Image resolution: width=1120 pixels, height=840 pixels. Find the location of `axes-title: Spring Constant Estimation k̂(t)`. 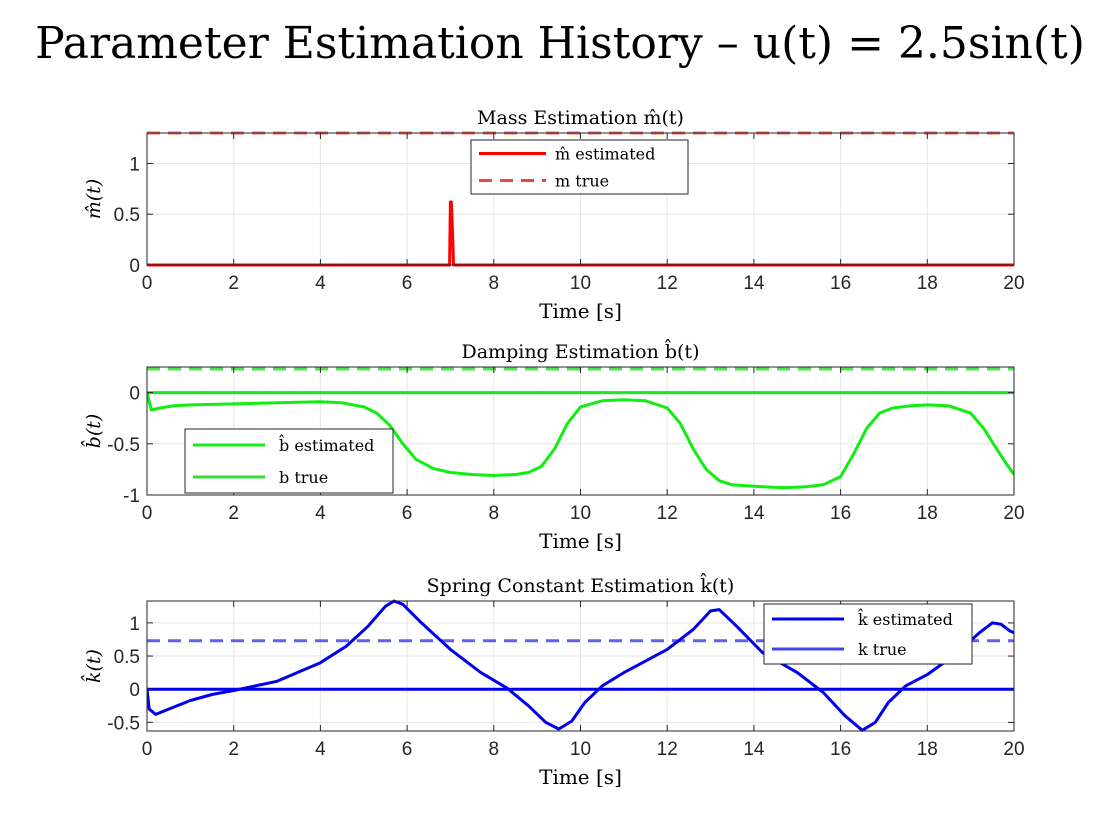

axes-title: Spring Constant Estimation k̂(t) is located at coordinates (581, 584).